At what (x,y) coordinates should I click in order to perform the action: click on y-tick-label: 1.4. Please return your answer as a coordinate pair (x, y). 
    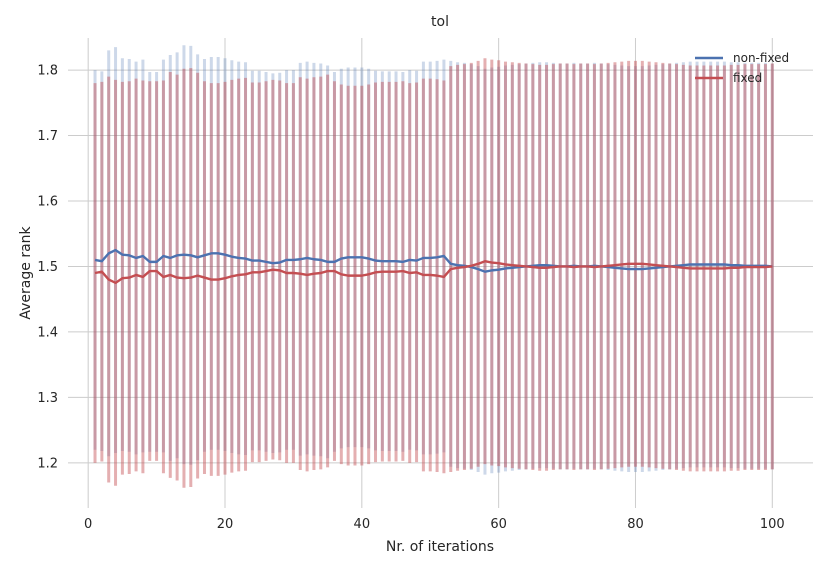
    Looking at the image, I should click on (47, 332).